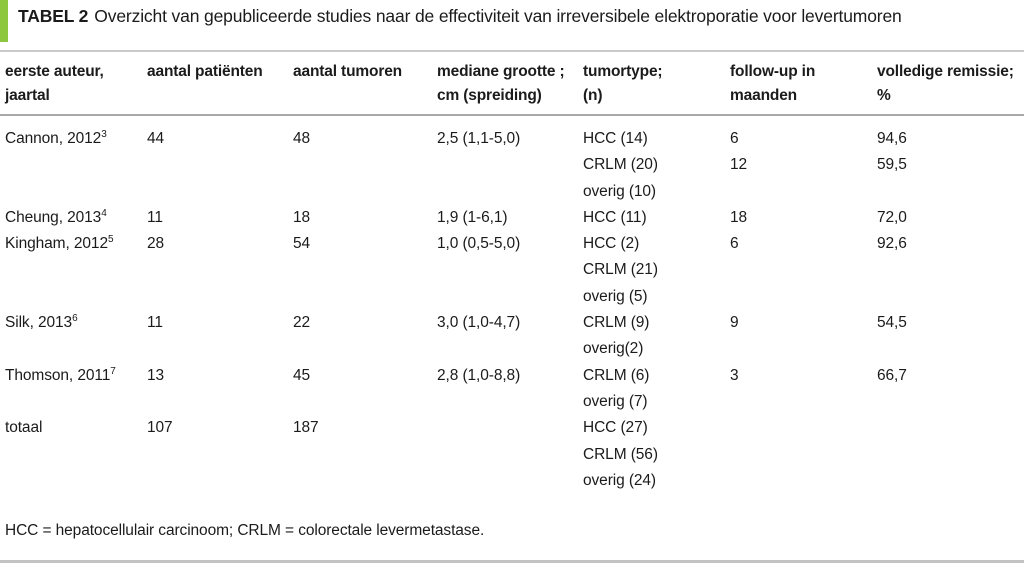 The image size is (1024, 576). I want to click on col-header-followup-line1: follow-up in, so click(773, 71).